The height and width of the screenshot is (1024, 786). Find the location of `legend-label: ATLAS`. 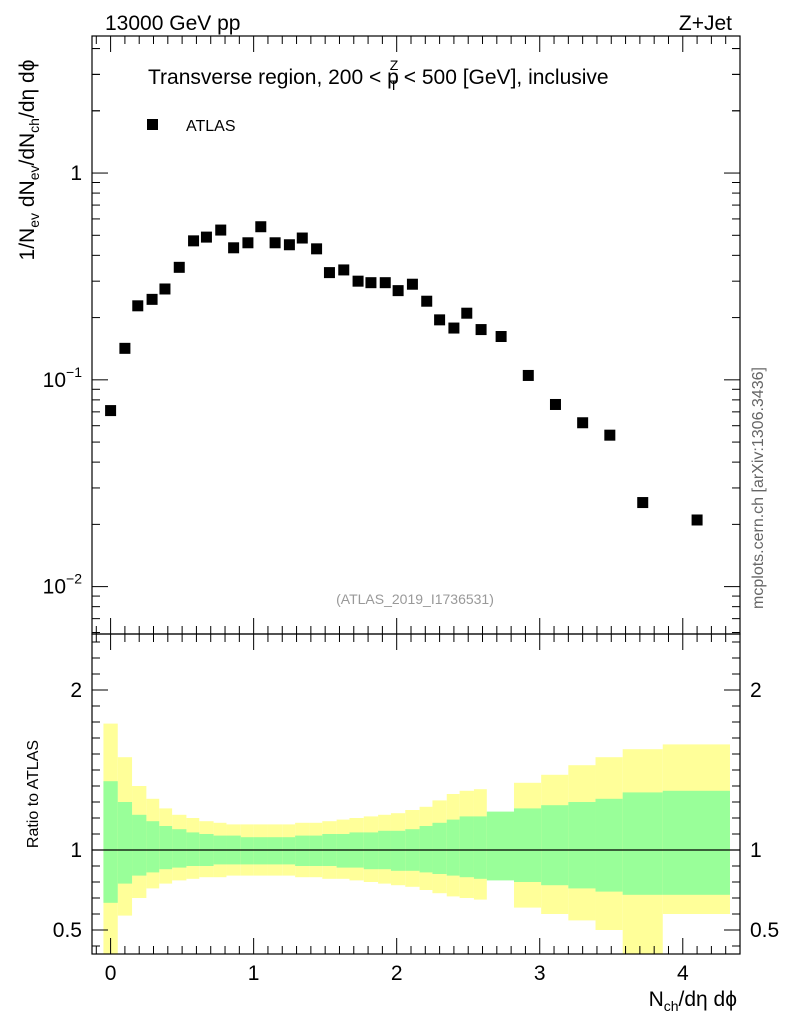

legend-label: ATLAS is located at coordinates (211, 126).